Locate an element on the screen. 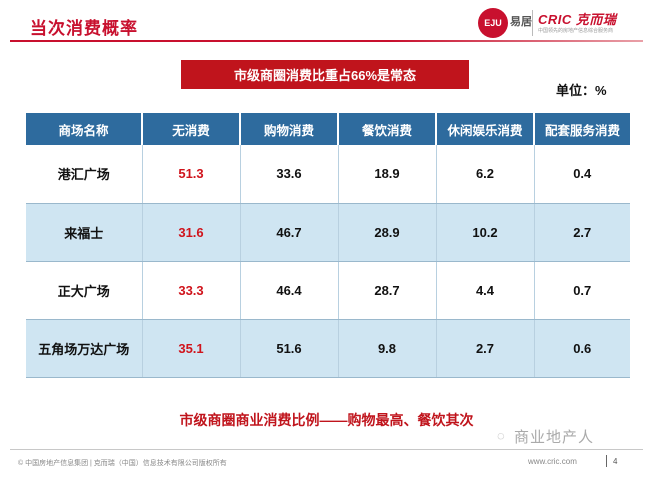 The image size is (653, 481). table-row: 正大广场 33.3 46.4 28.7 4.4 0.7 is located at coordinates (328, 290).